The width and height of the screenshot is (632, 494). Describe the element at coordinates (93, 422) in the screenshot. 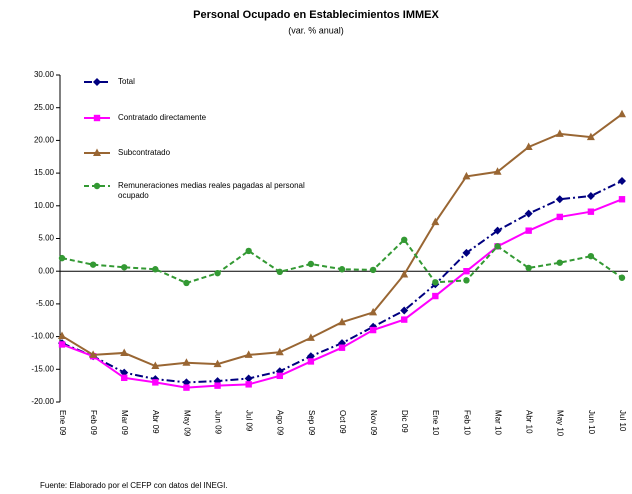

I see `x-tick-label: Feb 09` at that location.